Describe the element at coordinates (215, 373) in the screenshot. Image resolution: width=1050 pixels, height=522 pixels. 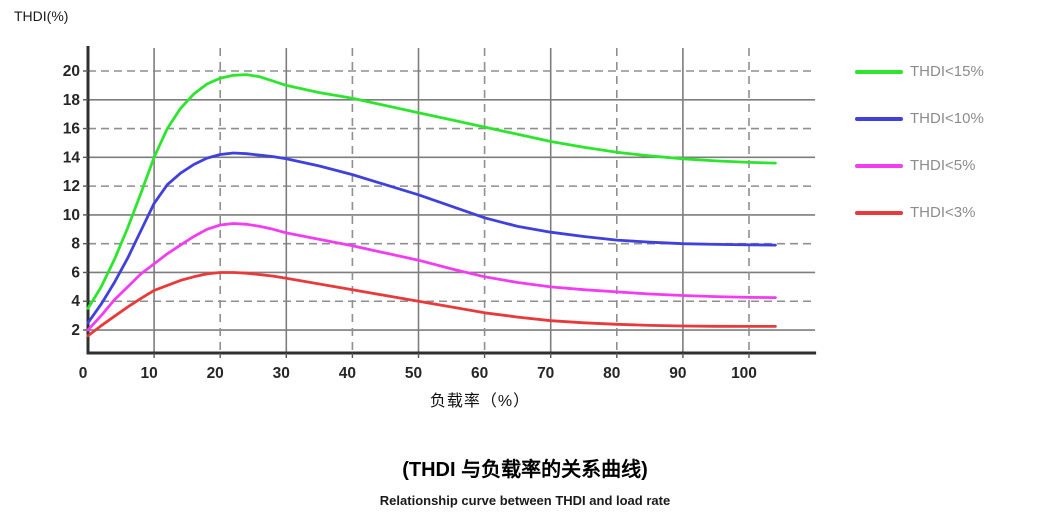
I see `x-tick-label: 20` at that location.